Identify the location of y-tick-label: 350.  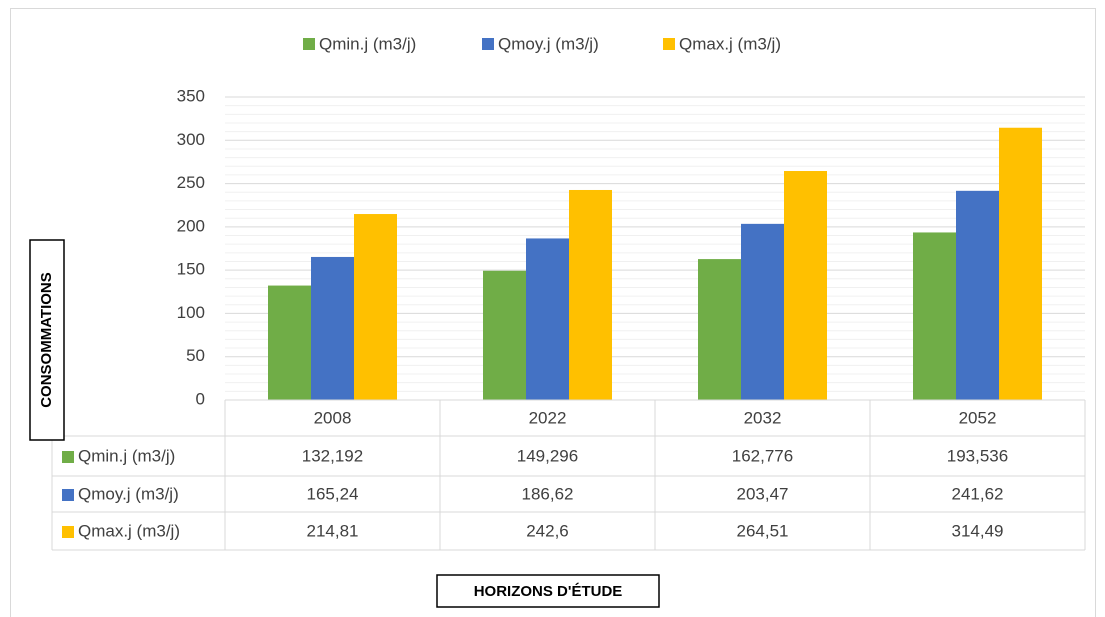
(191, 95).